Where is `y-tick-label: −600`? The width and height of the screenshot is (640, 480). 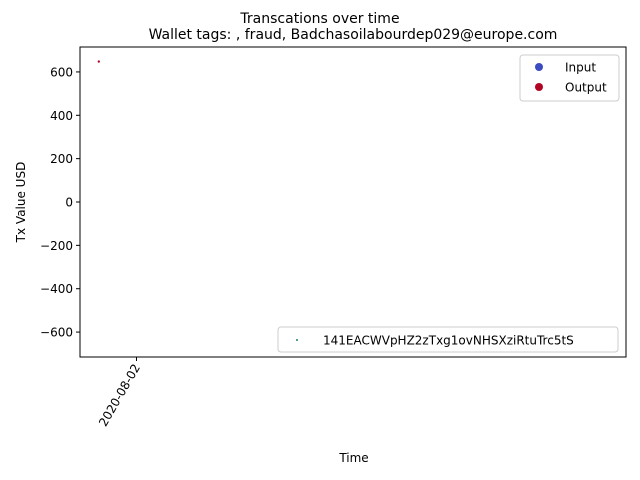 y-tick-label: −600 is located at coordinates (56, 333).